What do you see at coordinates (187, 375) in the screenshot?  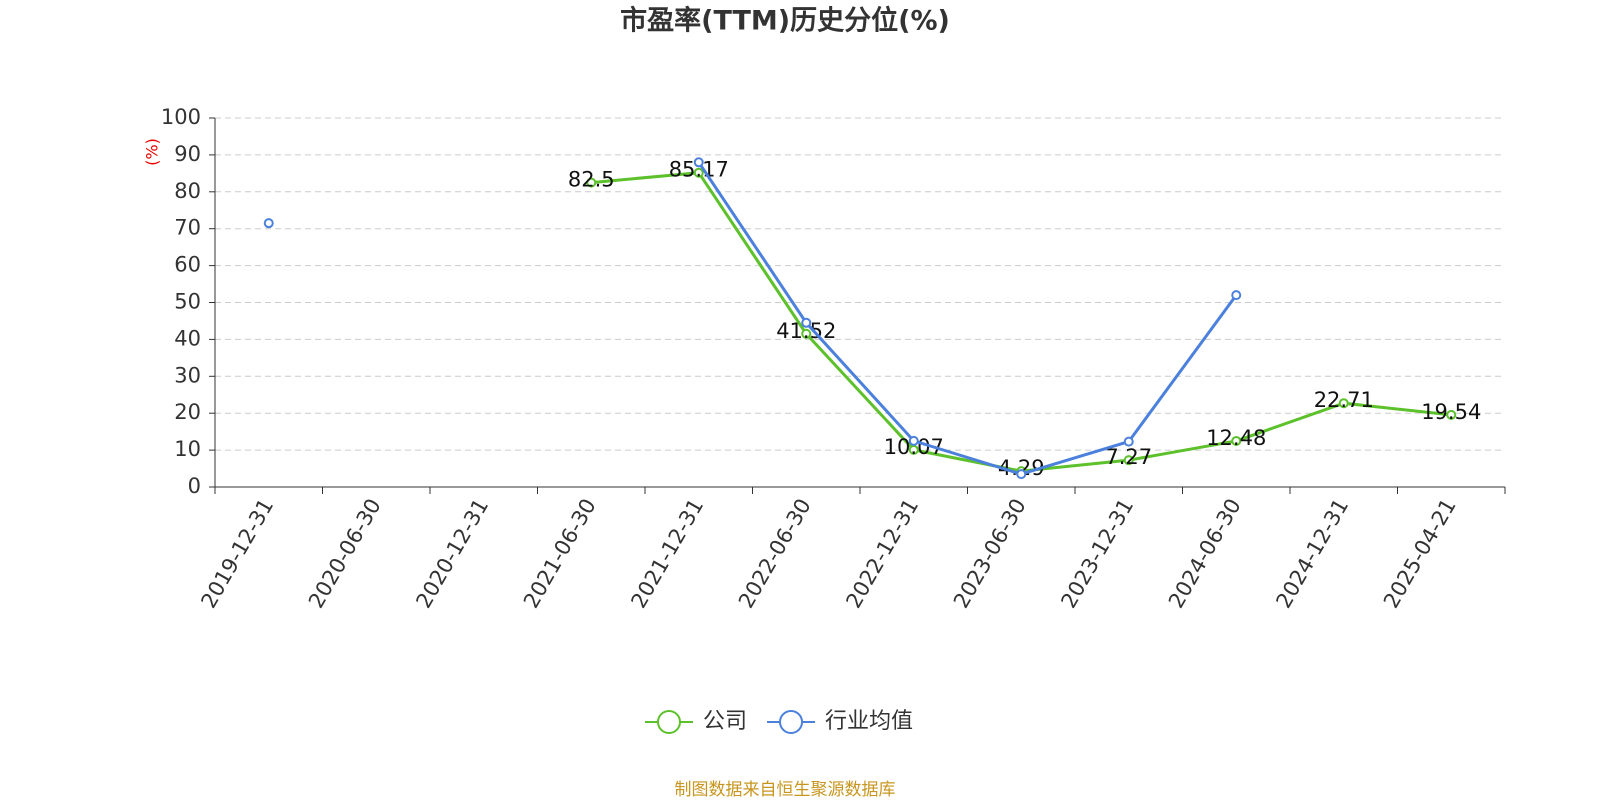 I see `y-tick-label: 30` at bounding box center [187, 375].